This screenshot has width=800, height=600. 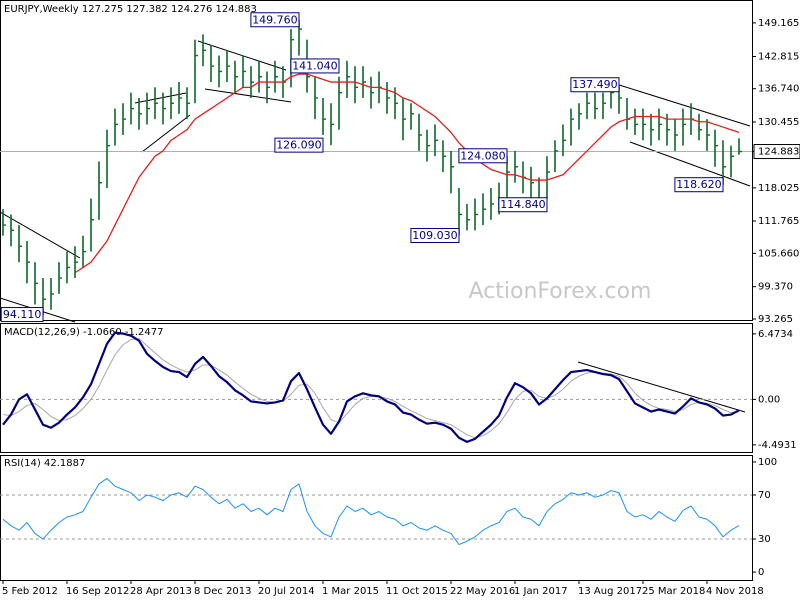 I want to click on indicator-line, so click(x=371, y=511).